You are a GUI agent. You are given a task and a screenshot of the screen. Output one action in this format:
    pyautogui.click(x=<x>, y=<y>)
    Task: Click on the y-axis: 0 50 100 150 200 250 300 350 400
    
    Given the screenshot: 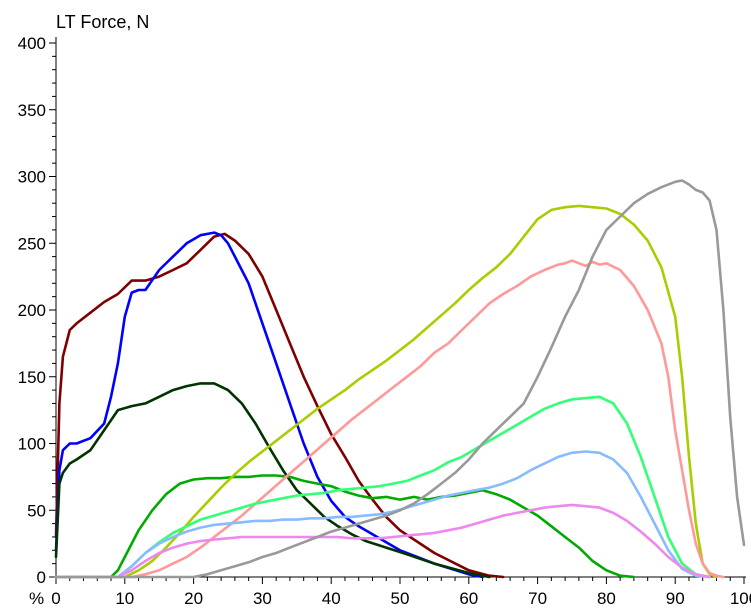 What is the action you would take?
    pyautogui.click(x=37, y=310)
    